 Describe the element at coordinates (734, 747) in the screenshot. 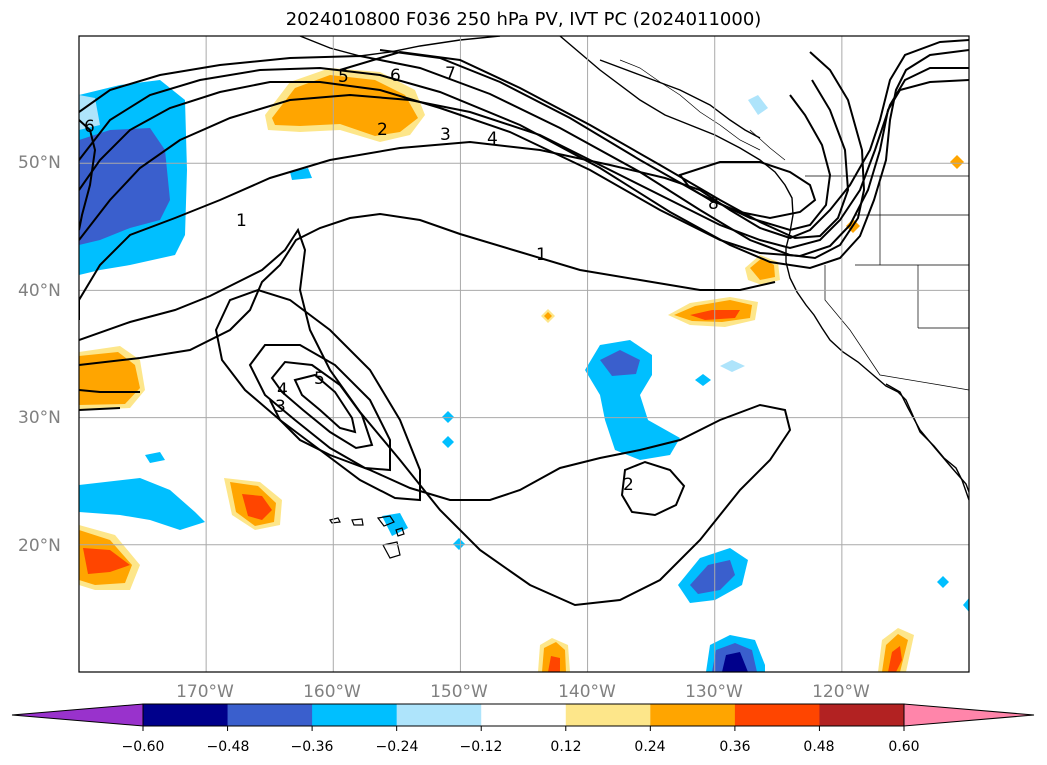

I see `colorbar-tick-label: 0.36` at that location.